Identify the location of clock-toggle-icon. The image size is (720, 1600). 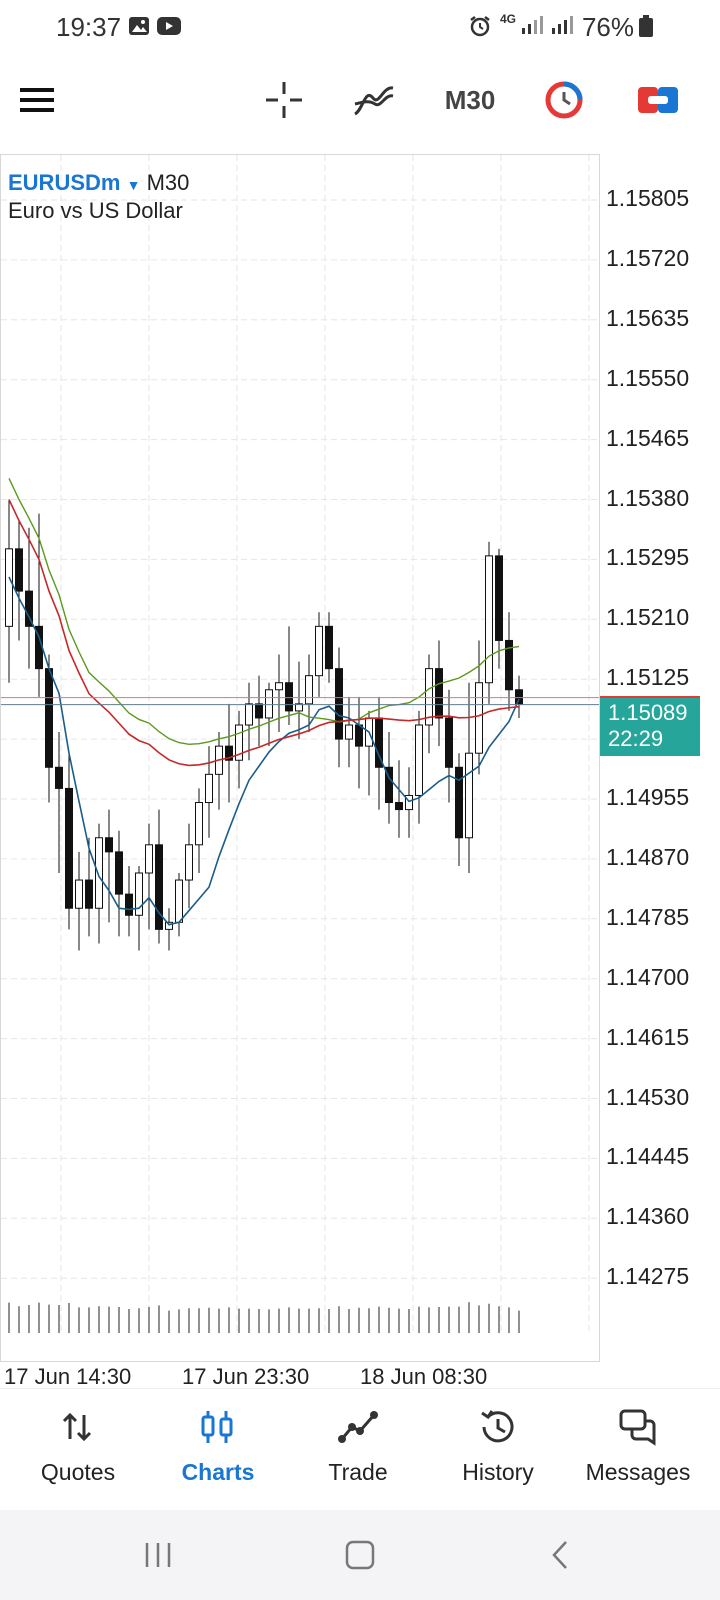
(564, 100).